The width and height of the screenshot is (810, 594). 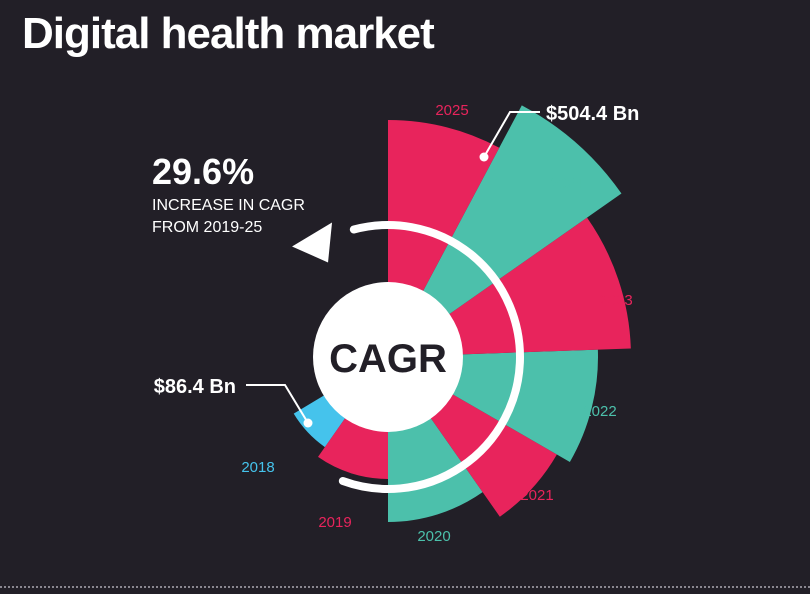 I want to click on callout-2025-label: $504.4 Bn, so click(x=592, y=114).